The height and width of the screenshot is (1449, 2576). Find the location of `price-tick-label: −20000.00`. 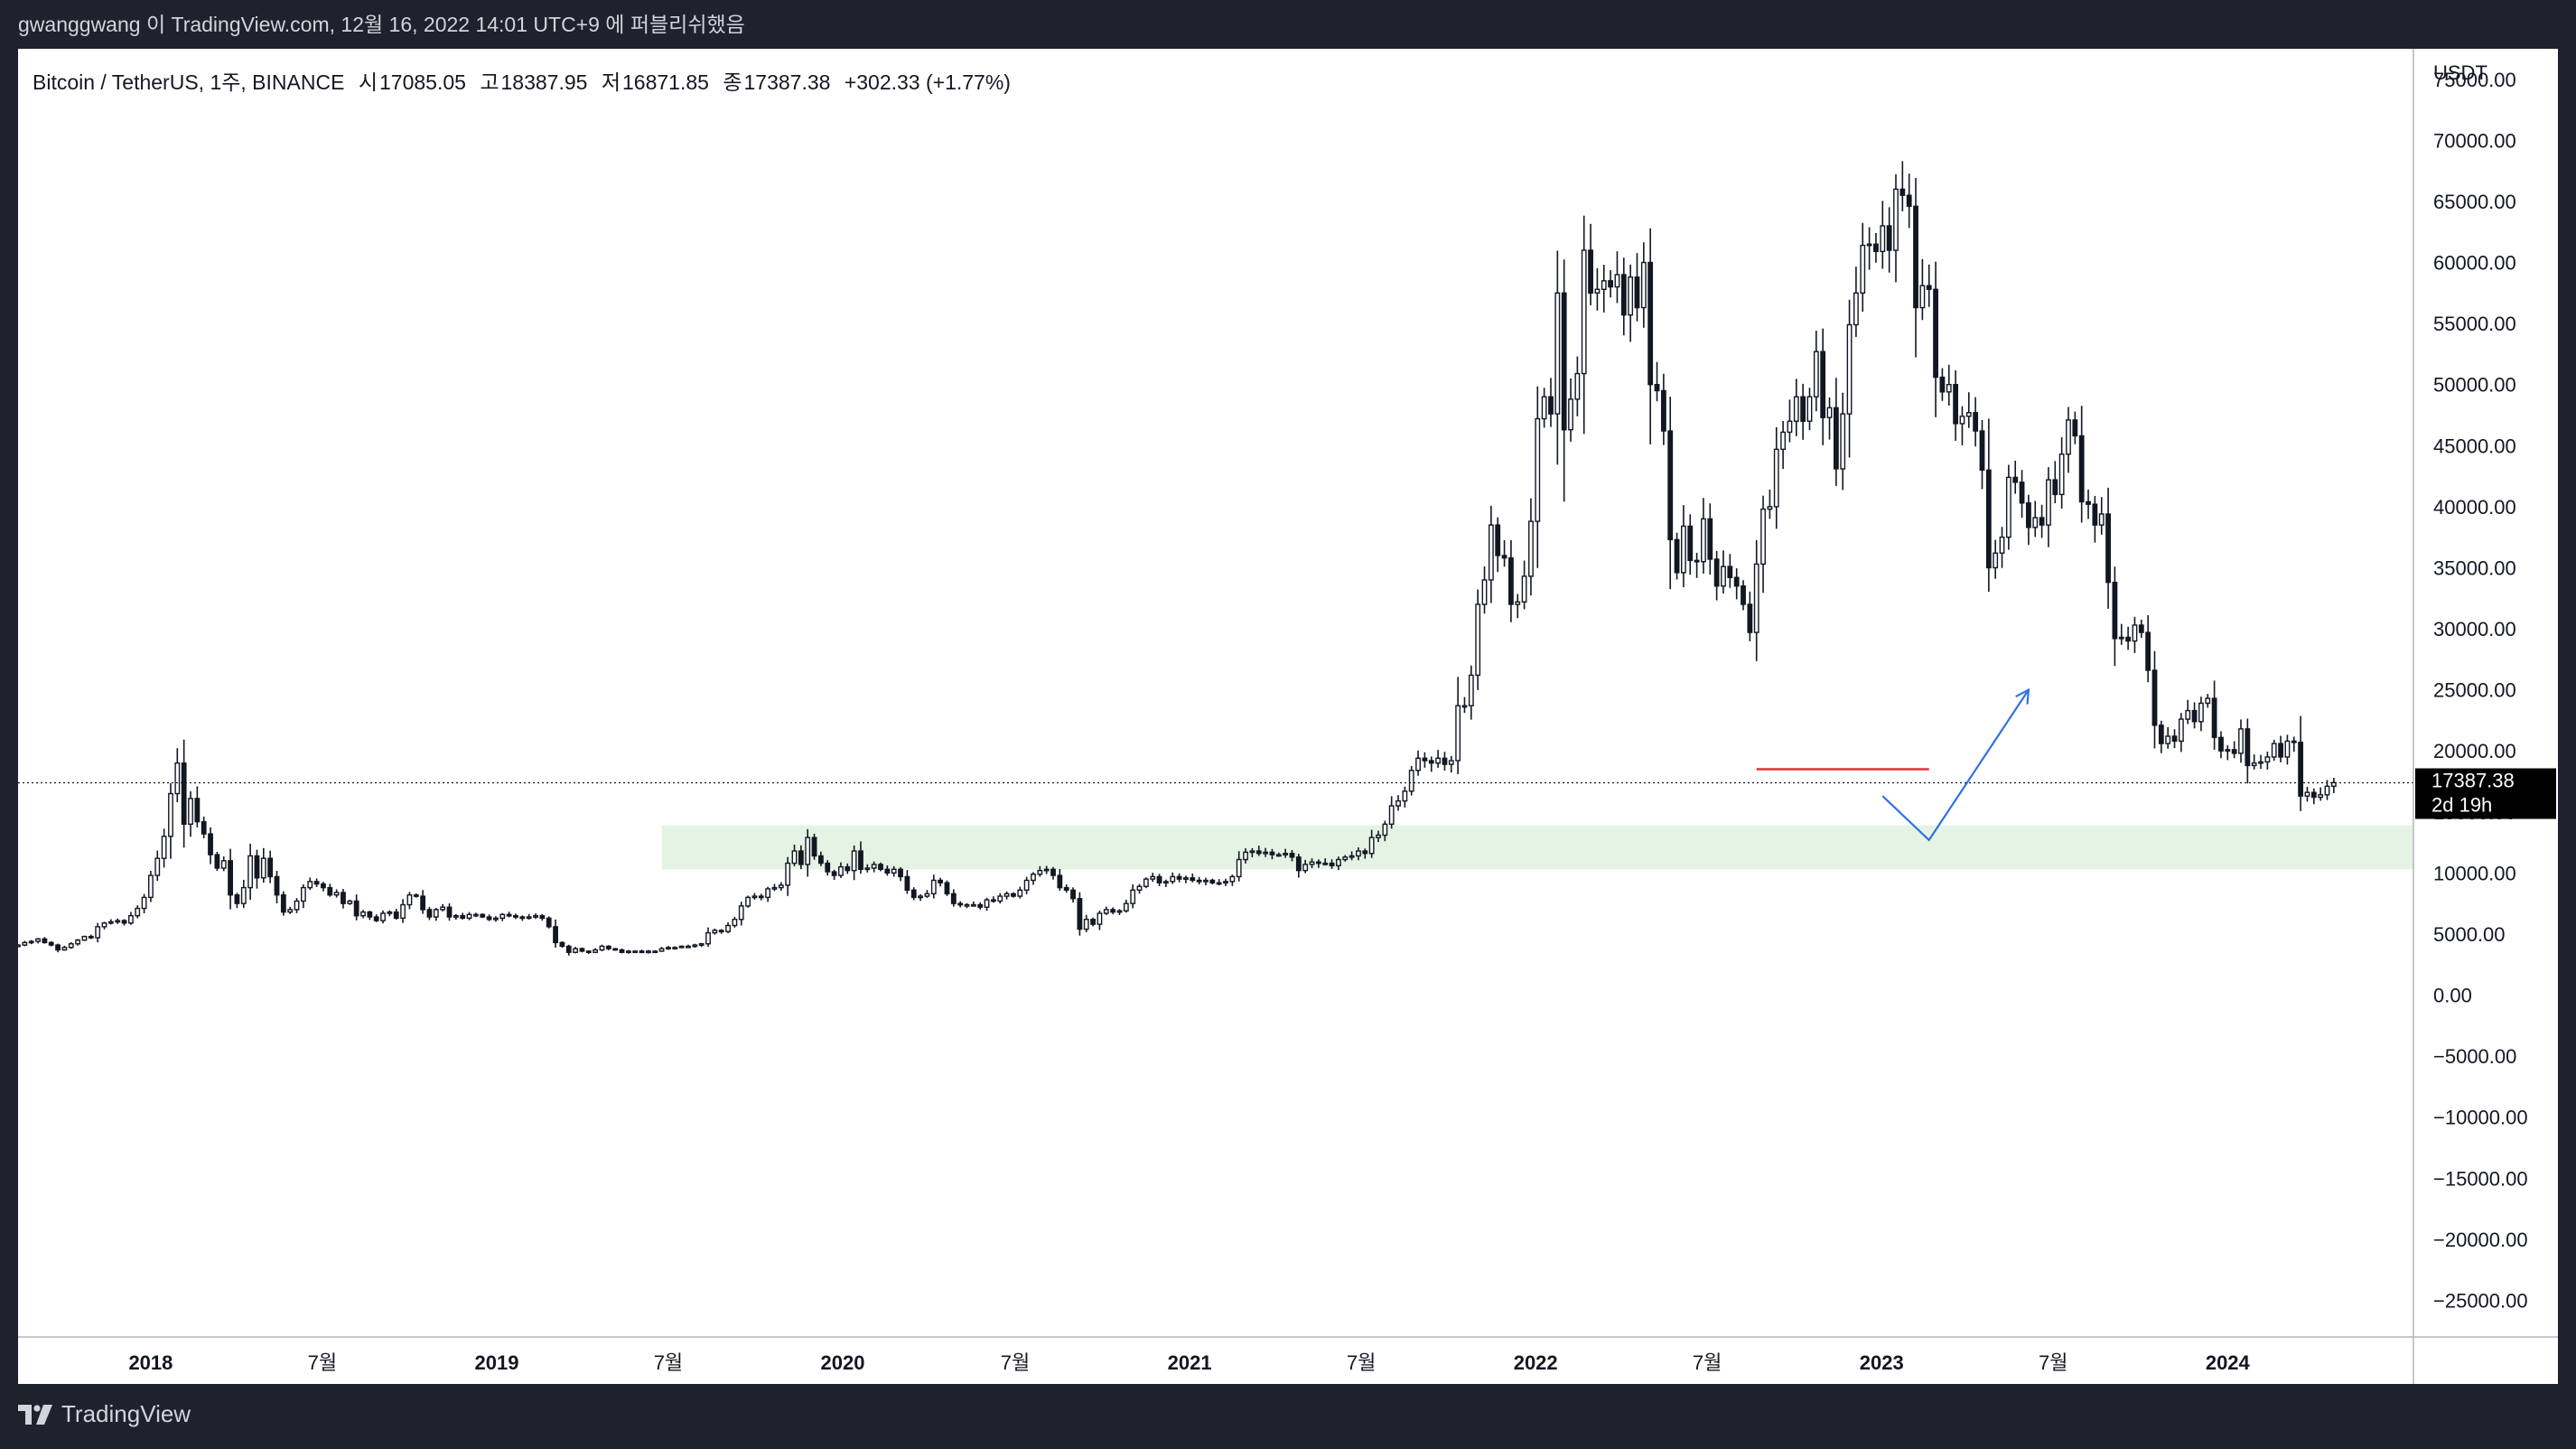

price-tick-label: −20000.00 is located at coordinates (2480, 1240).